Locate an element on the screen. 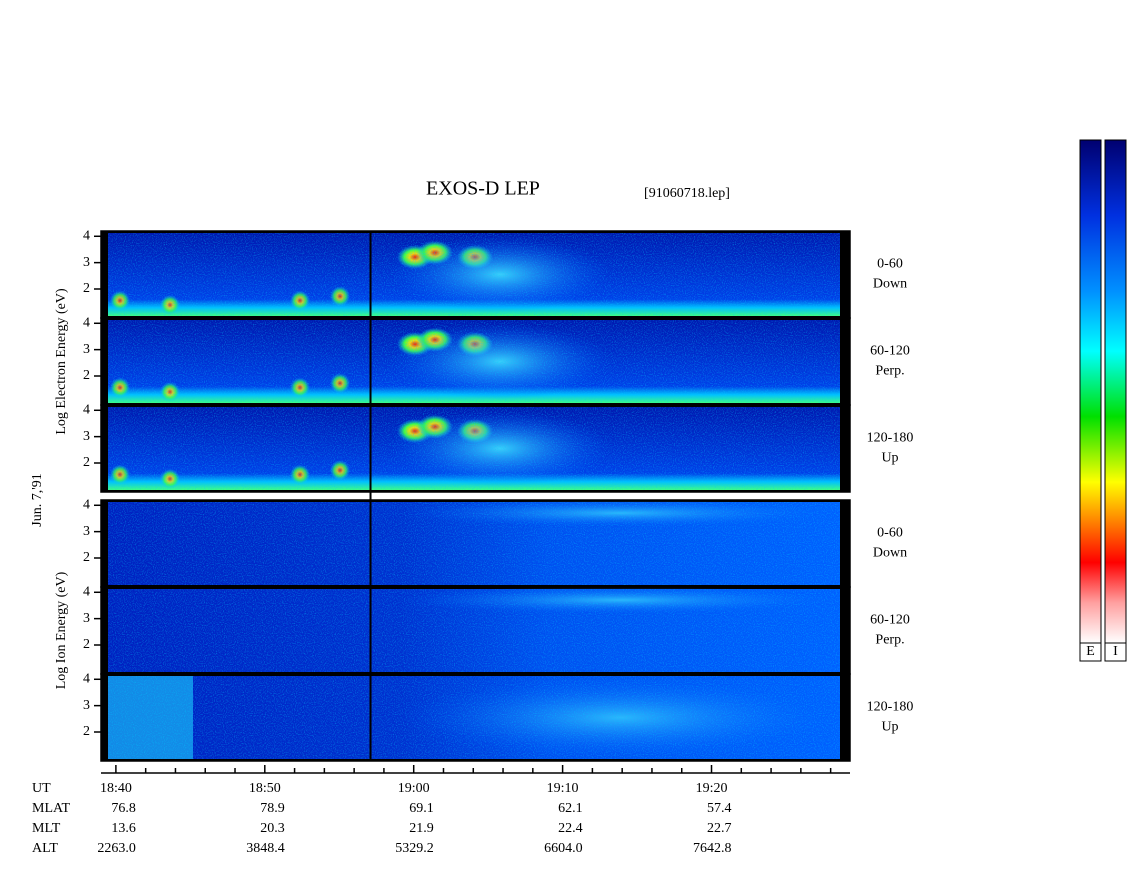 This screenshot has height=875, width=1130. file-name: [91060718.lep] is located at coordinates (687, 193).